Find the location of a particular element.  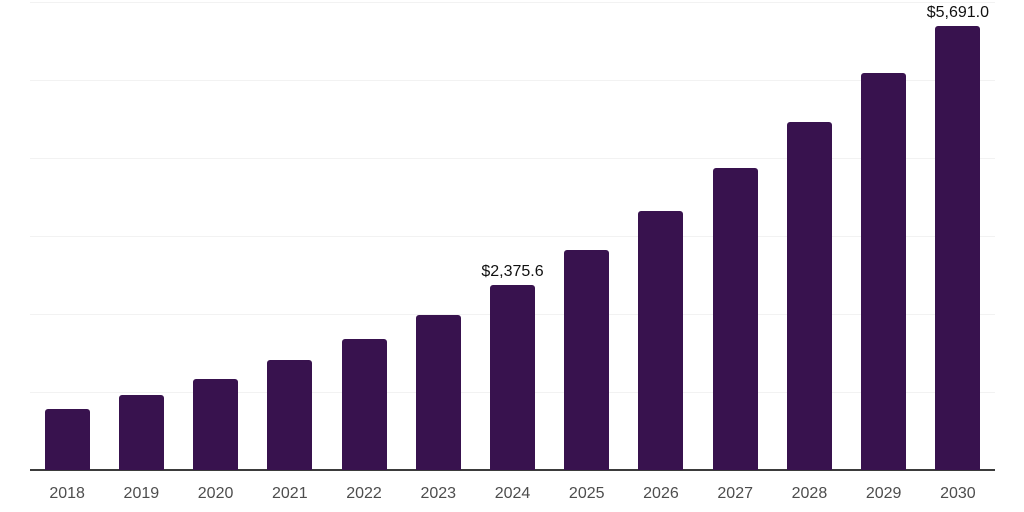

bar-2024 is located at coordinates (512, 377).